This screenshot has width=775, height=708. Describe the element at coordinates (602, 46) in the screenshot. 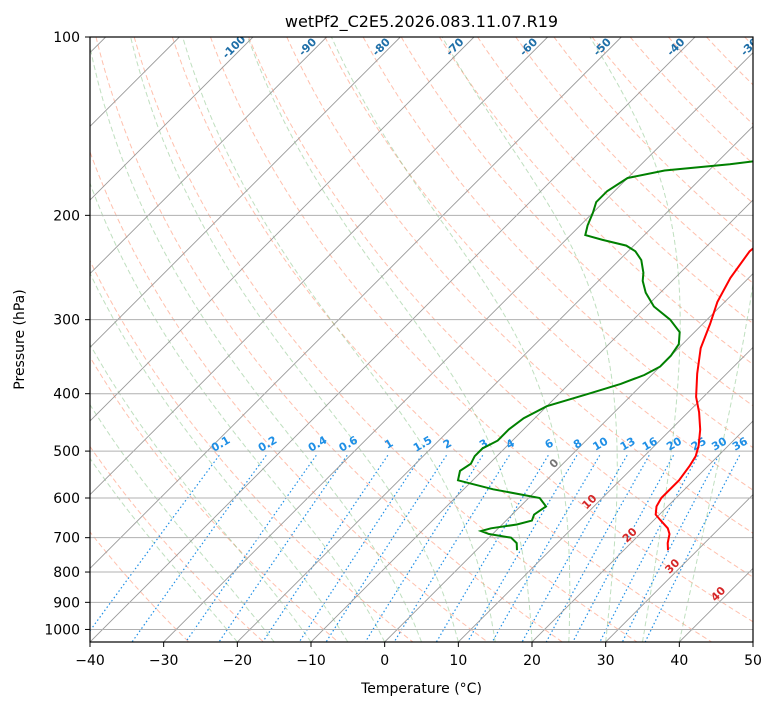

I see `isotherm-label: -50` at that location.